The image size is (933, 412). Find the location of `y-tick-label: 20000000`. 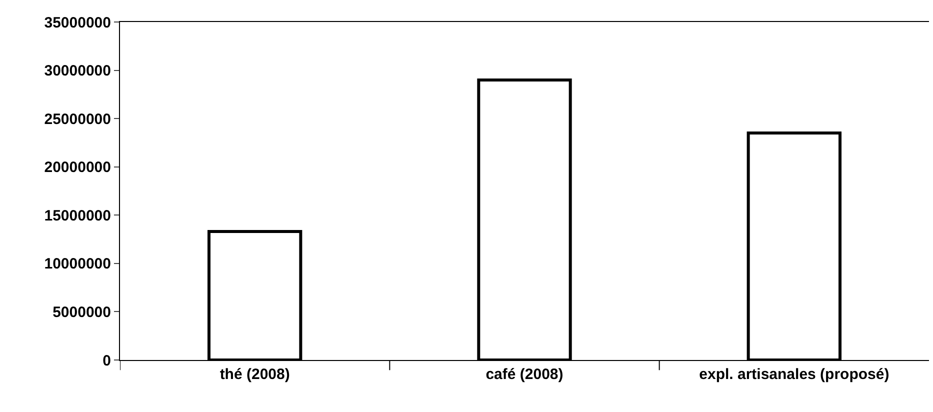

y-tick-label: 20000000 is located at coordinates (77, 167).